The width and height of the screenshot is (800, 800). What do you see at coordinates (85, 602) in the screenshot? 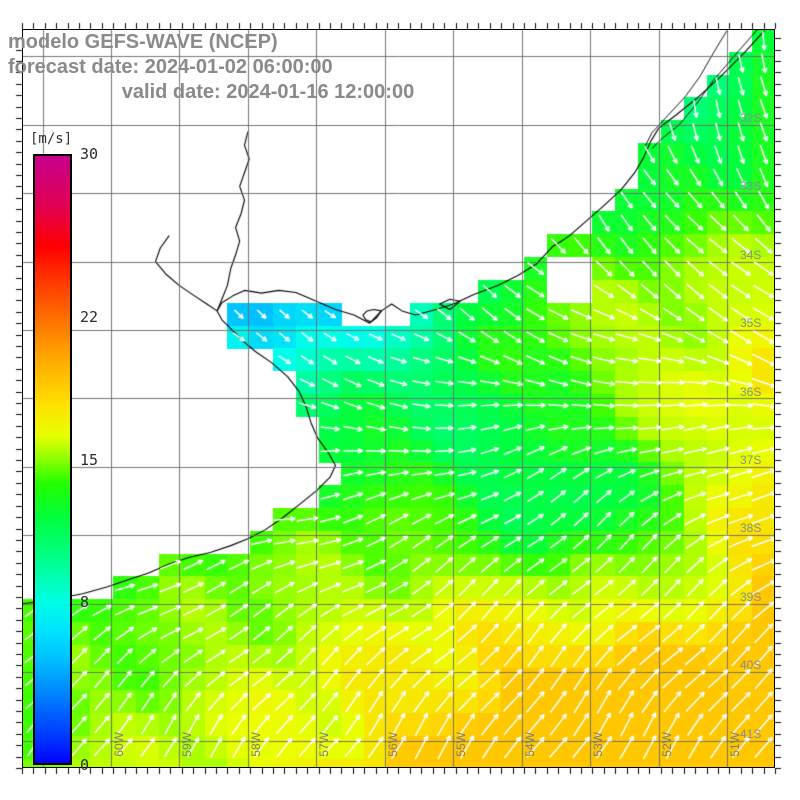
I see `colorbar-tick-8: 8` at bounding box center [85, 602].